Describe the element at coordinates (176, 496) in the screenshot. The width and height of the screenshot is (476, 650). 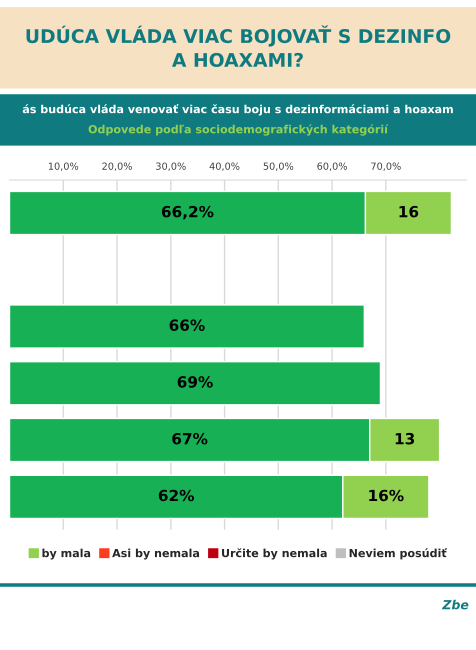
I see `data-label: 62%` at that location.